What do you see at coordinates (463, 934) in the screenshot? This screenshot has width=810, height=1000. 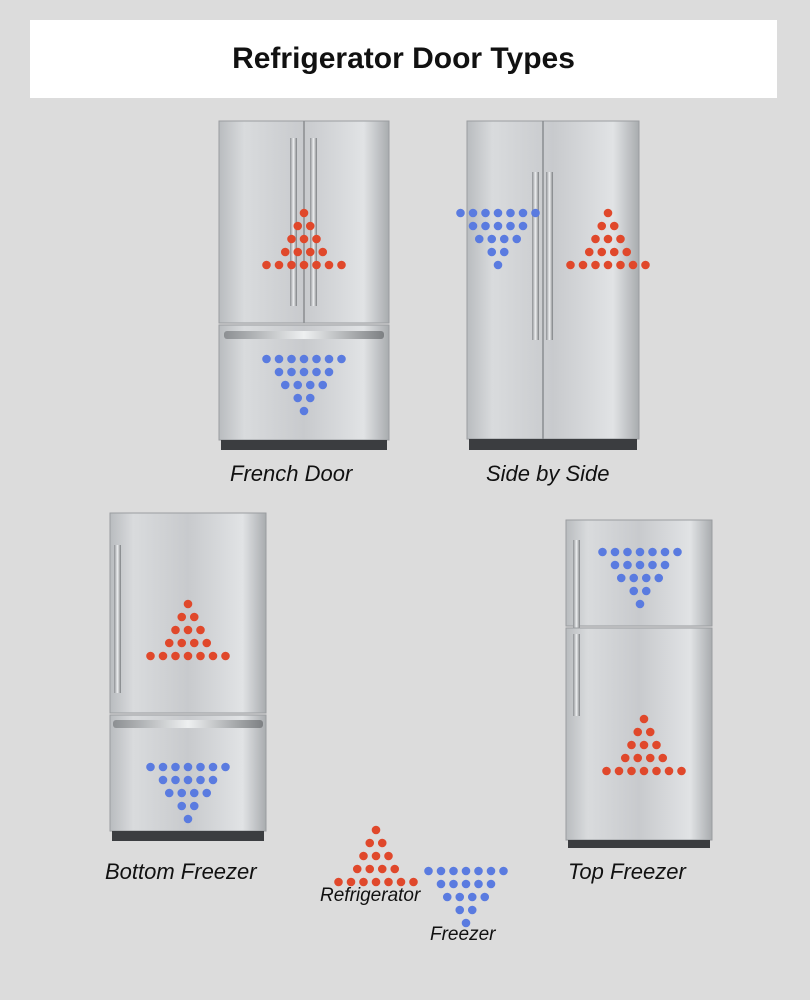 I see `legend-freezer-label: Freezer` at bounding box center [463, 934].